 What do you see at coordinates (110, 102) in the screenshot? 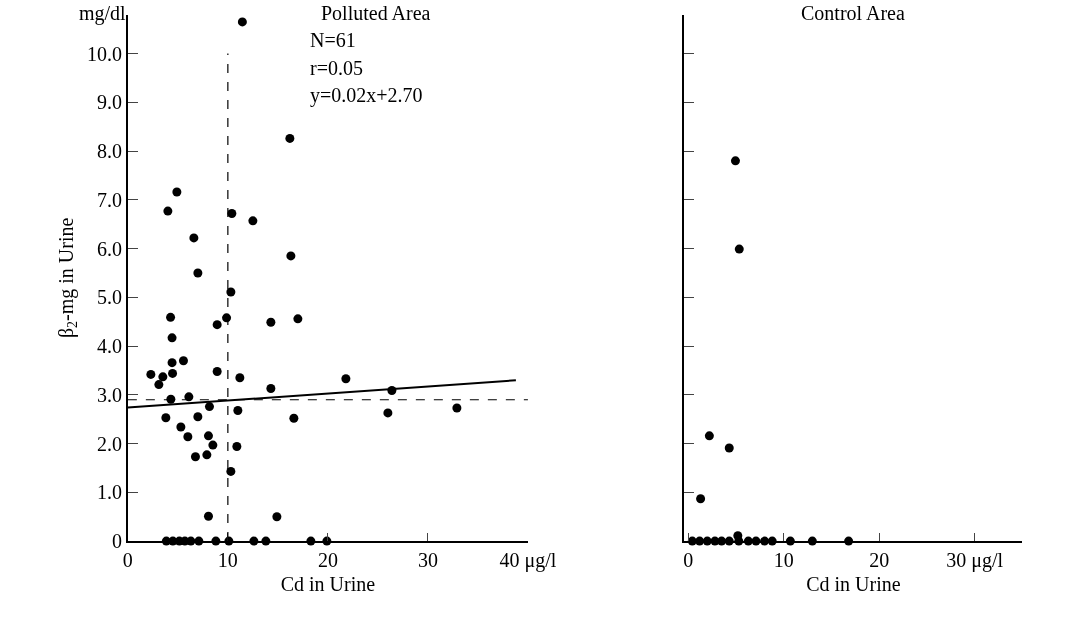
I see `y-tick-label: 9.0` at bounding box center [110, 102].